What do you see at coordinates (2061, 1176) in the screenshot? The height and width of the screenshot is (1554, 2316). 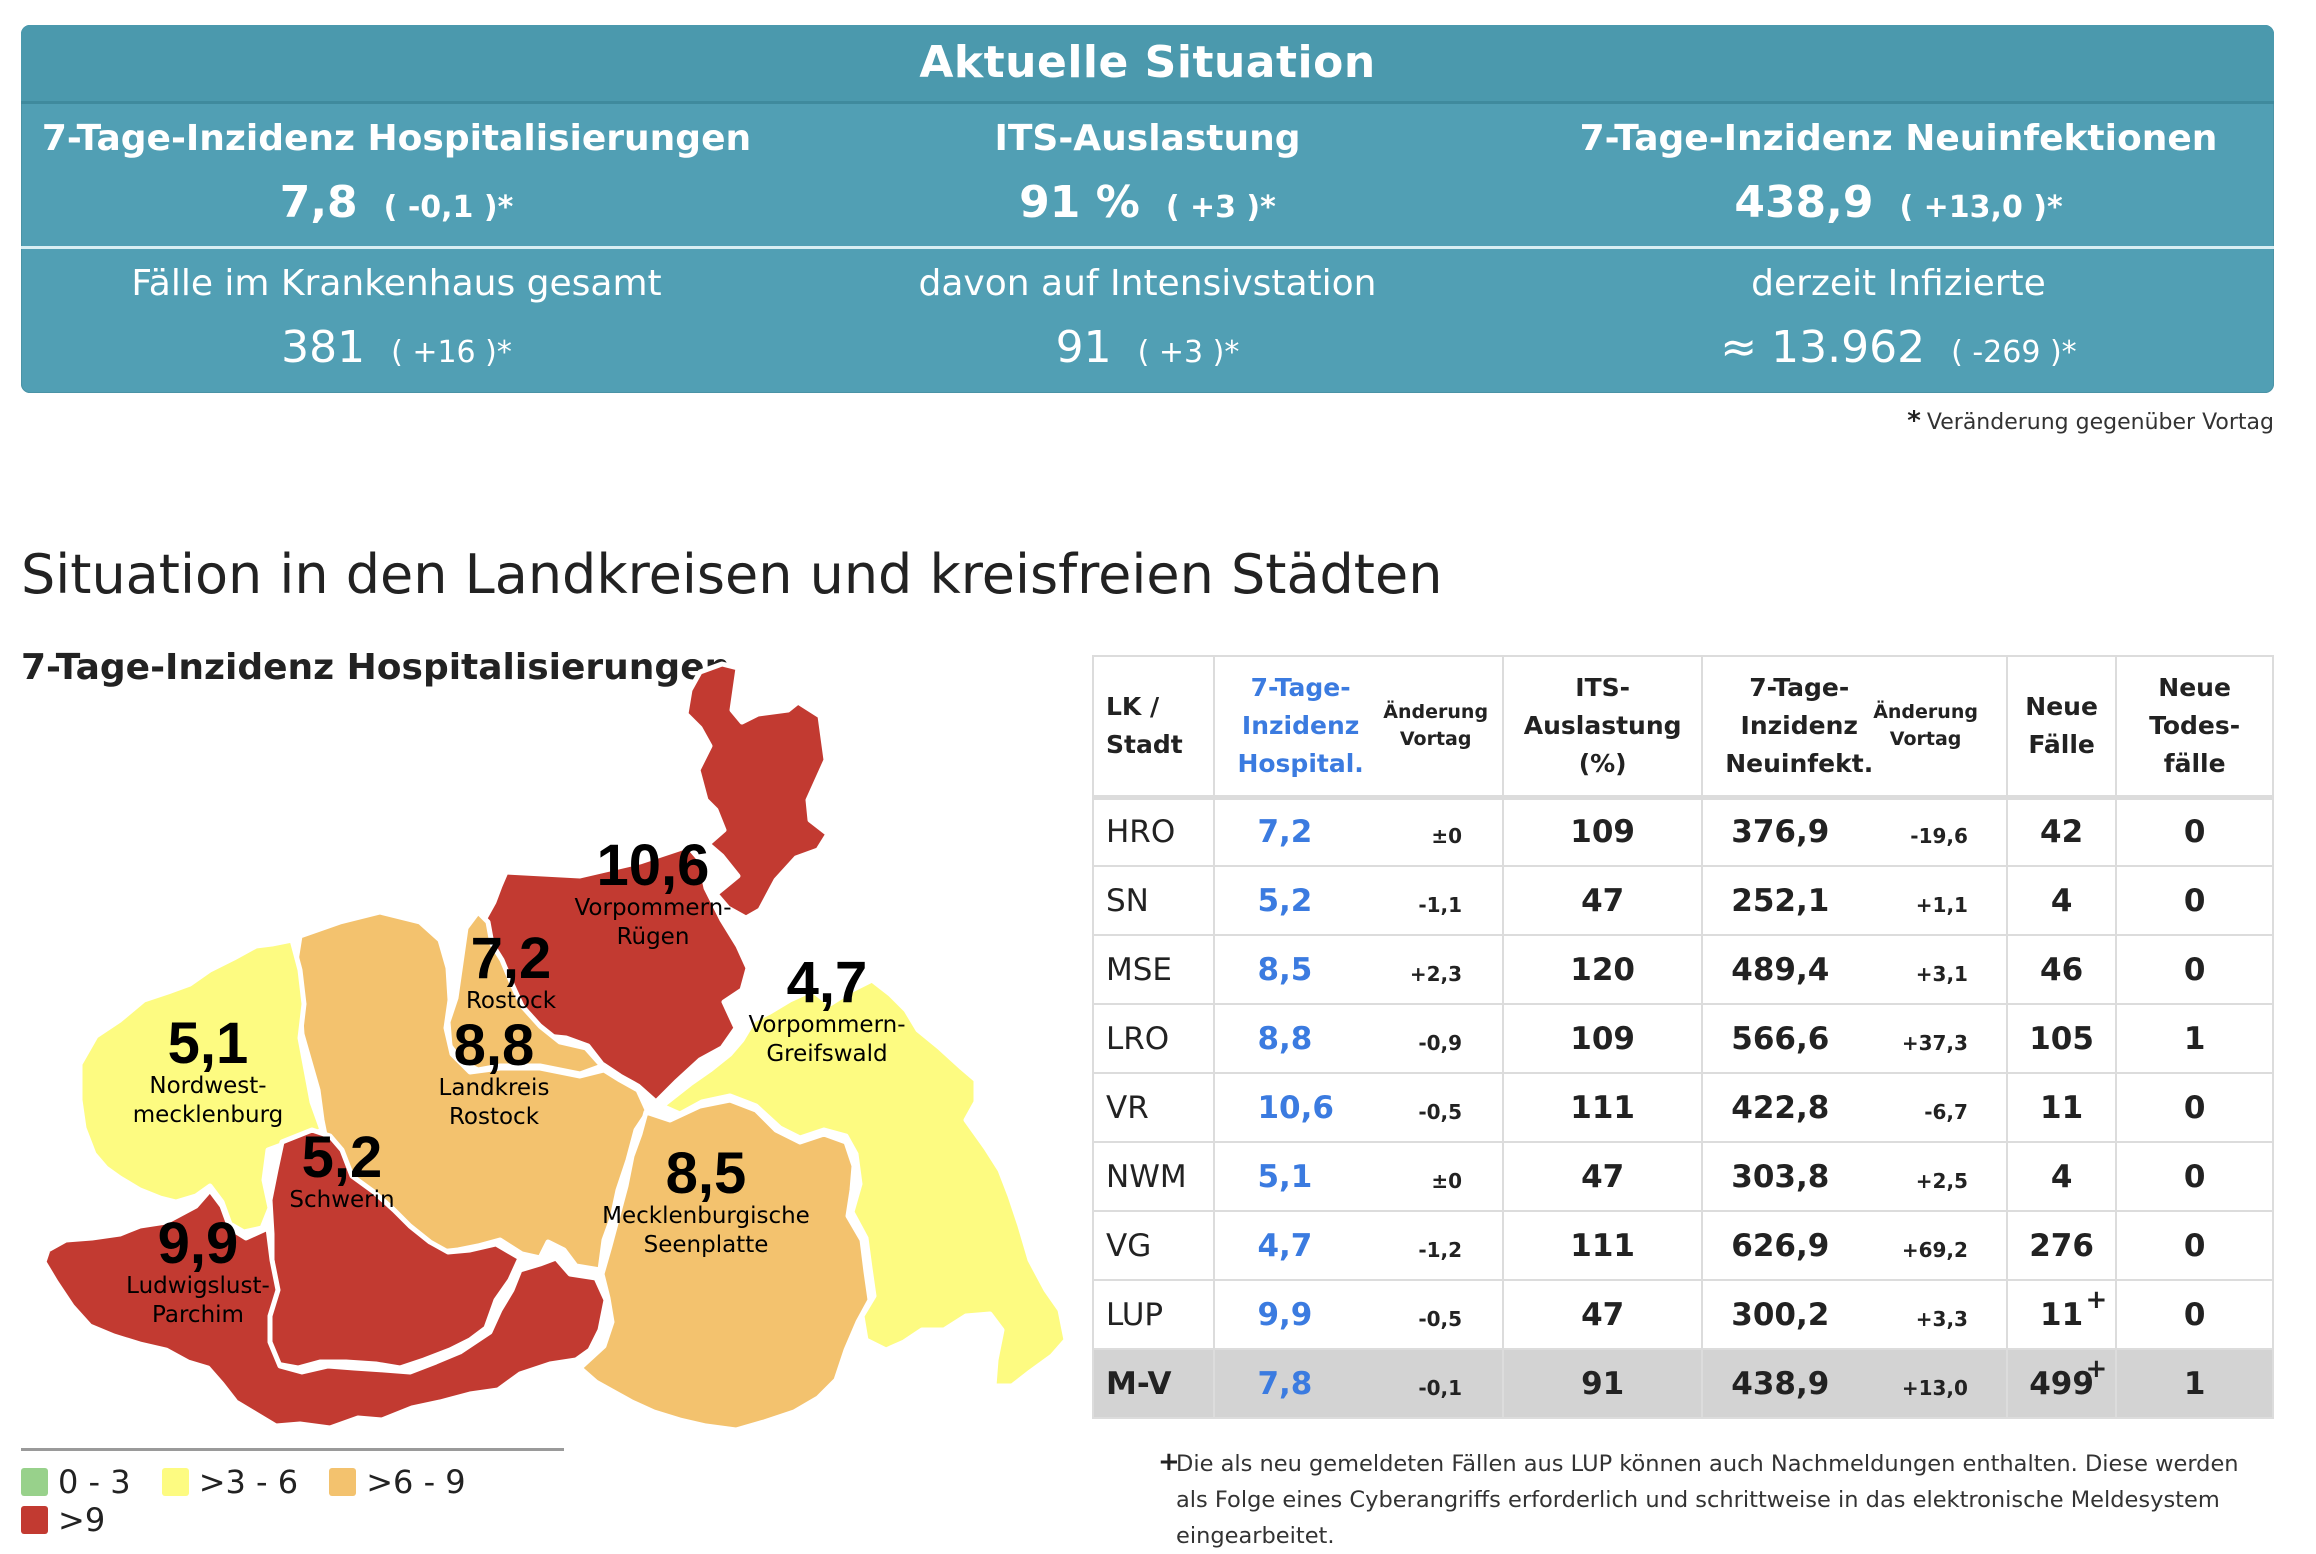 I see `cell-new-cases: 4` at bounding box center [2061, 1176].